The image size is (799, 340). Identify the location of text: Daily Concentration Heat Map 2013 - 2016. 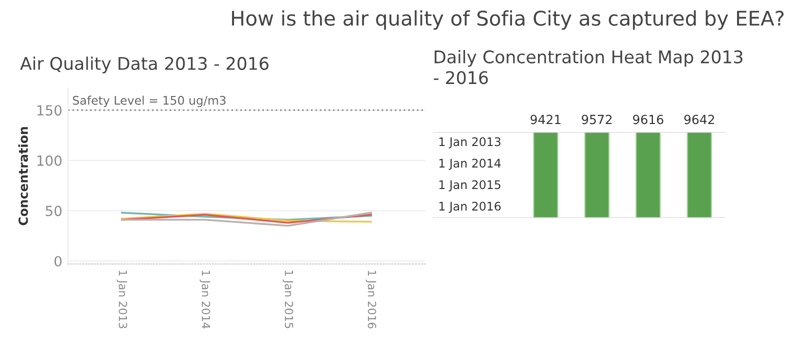
(588, 67).